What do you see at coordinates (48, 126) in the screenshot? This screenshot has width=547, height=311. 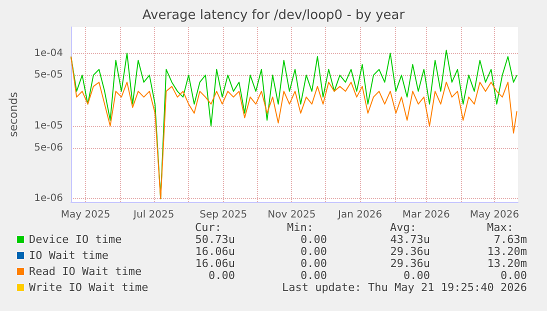 I see `y-tick-label: 1e-05` at bounding box center [48, 126].